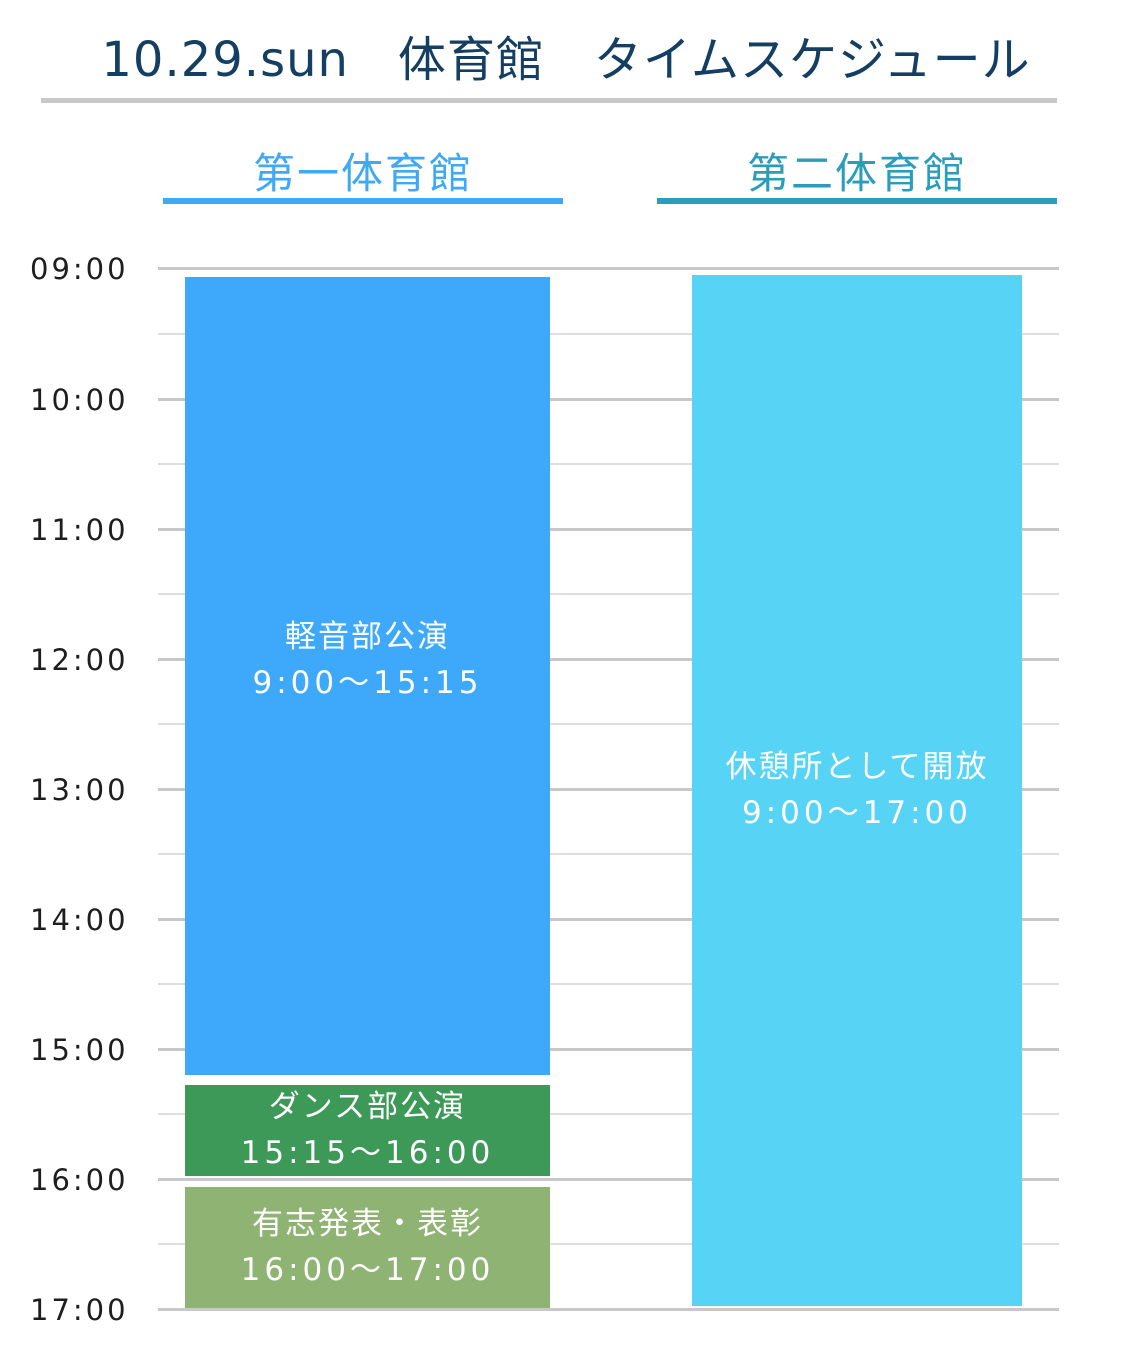 The height and width of the screenshot is (1366, 1132). Describe the element at coordinates (367, 1247) in the screenshot. I see `event-block-volunteer-awards: 有志発表・表彰 16:00〜17:00` at that location.